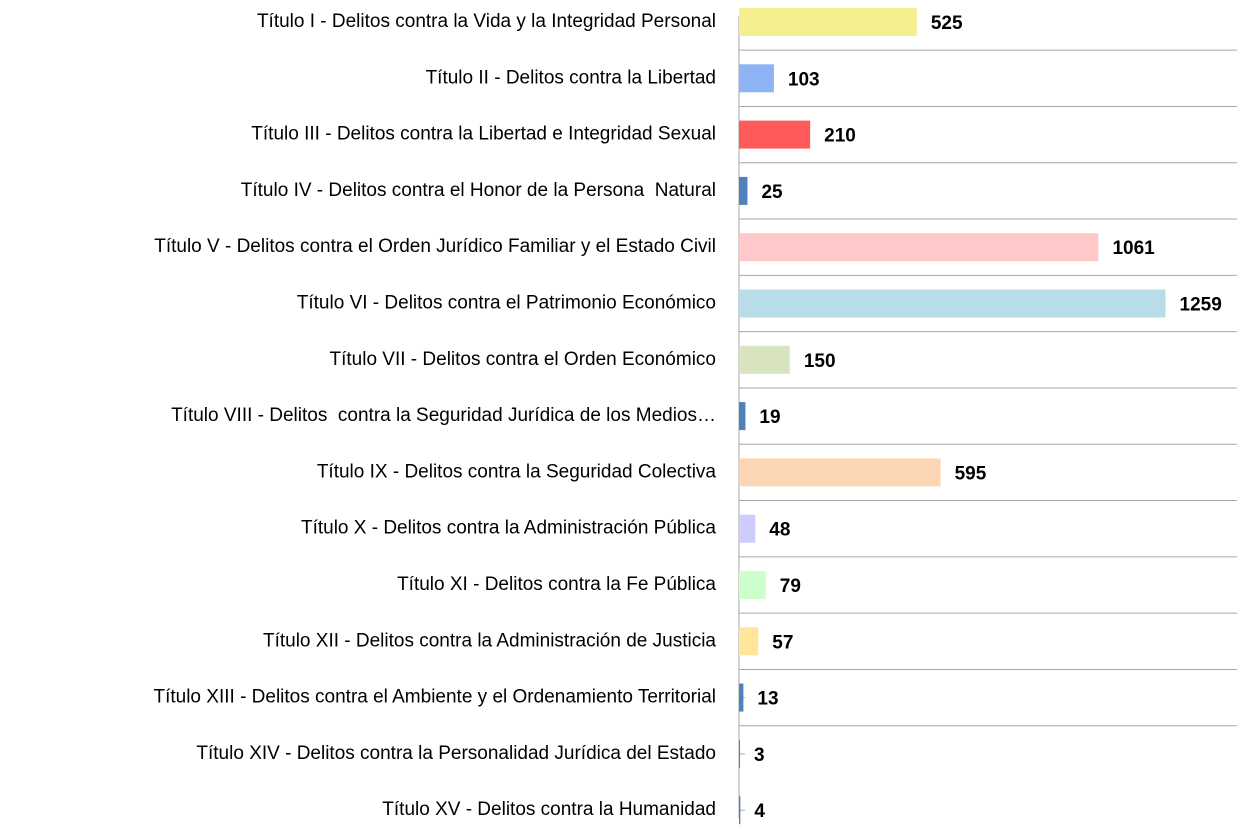 The height and width of the screenshot is (826, 1237). What do you see at coordinates (759, 811) in the screenshot?
I see `value-label: 4` at bounding box center [759, 811].